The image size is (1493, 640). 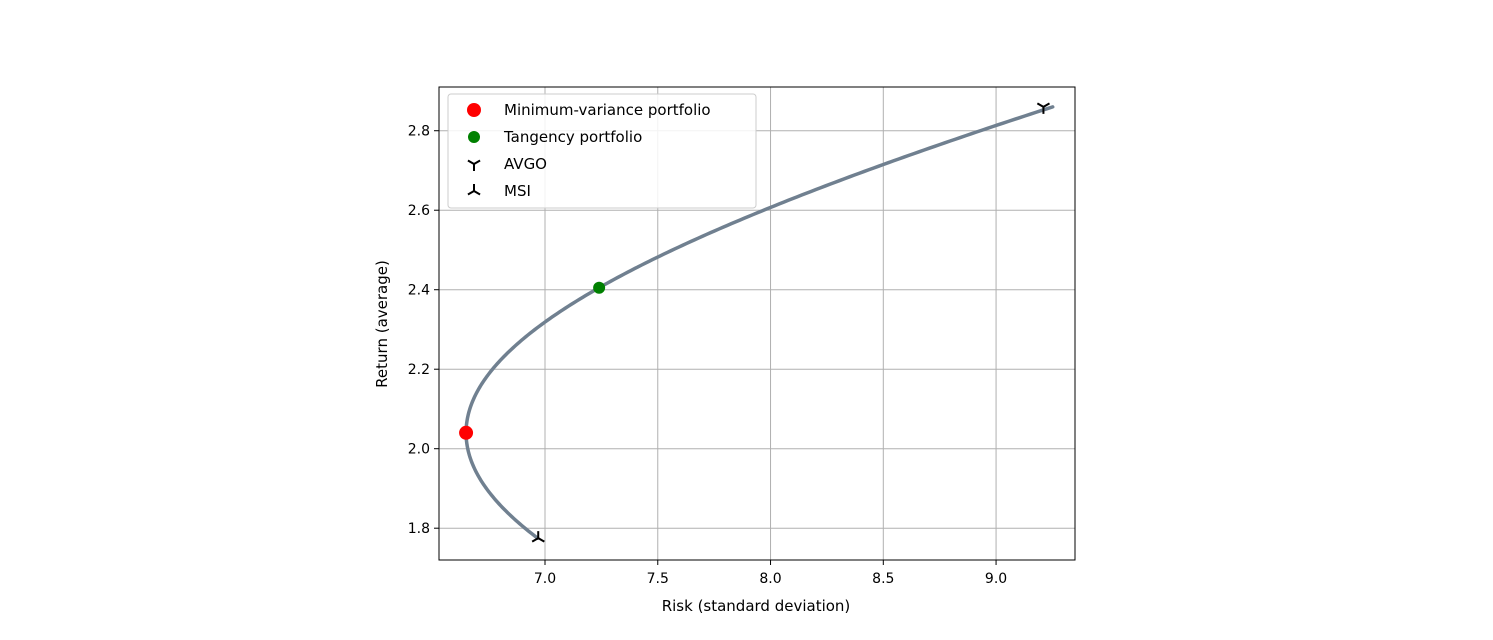 I want to click on x-tick-label: 9.0, so click(x=996, y=579).